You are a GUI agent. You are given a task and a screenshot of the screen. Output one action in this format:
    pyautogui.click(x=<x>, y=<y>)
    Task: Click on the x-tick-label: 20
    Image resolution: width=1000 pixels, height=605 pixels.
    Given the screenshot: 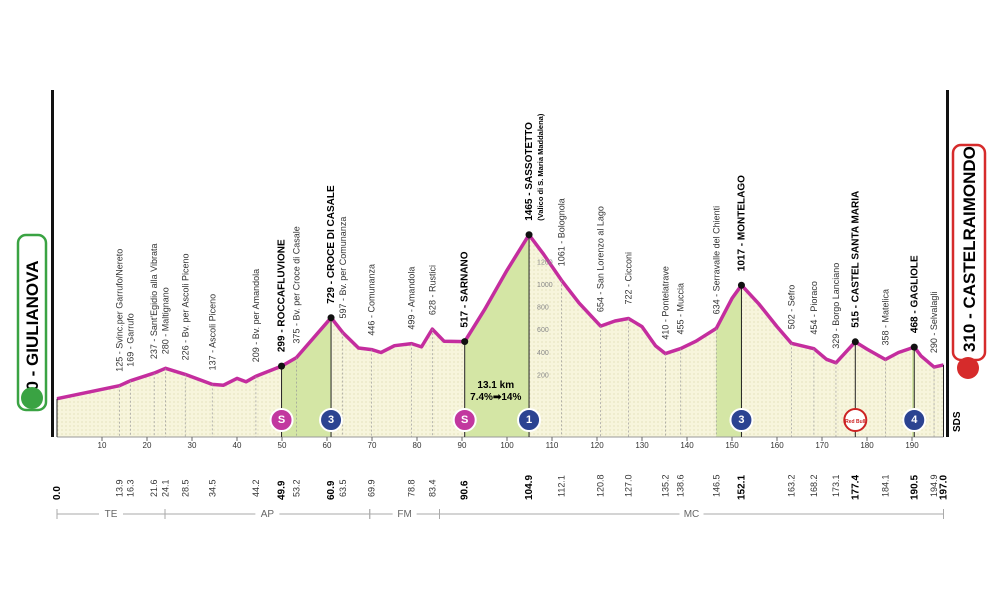 What is the action you would take?
    pyautogui.click(x=147, y=445)
    